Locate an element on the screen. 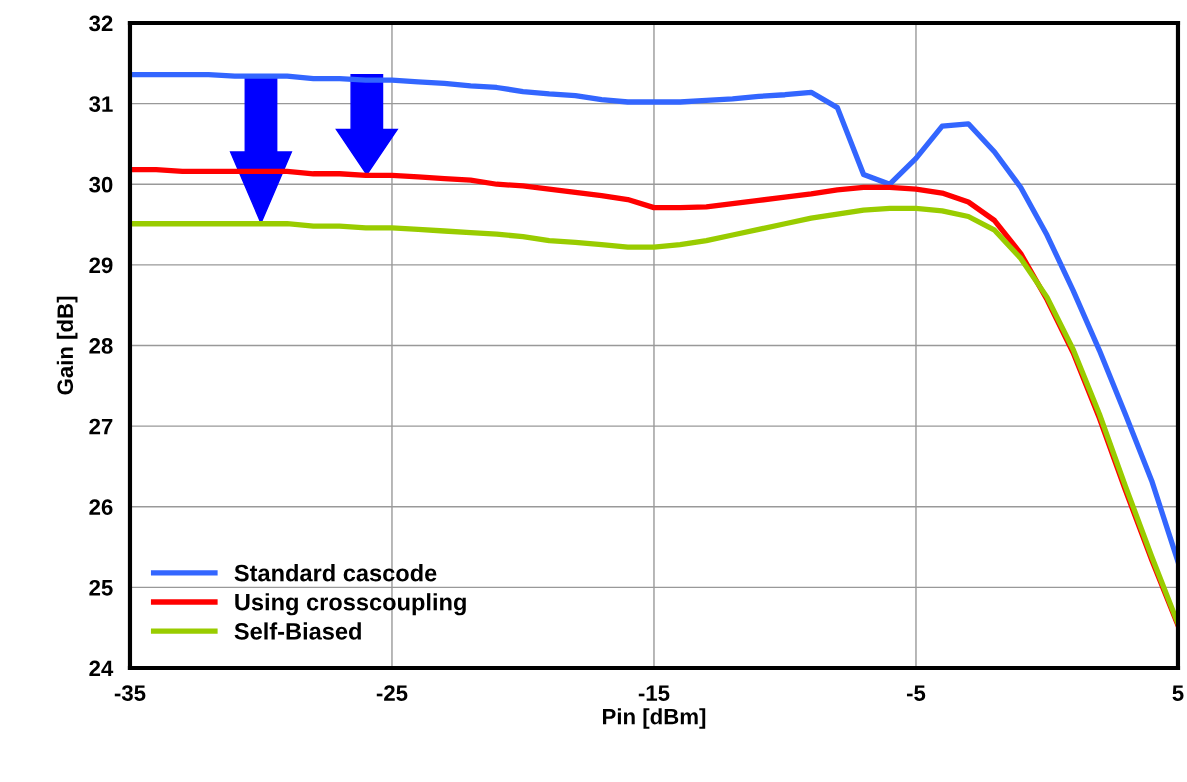  y-tick-label: 26 is located at coordinates (101, 507).